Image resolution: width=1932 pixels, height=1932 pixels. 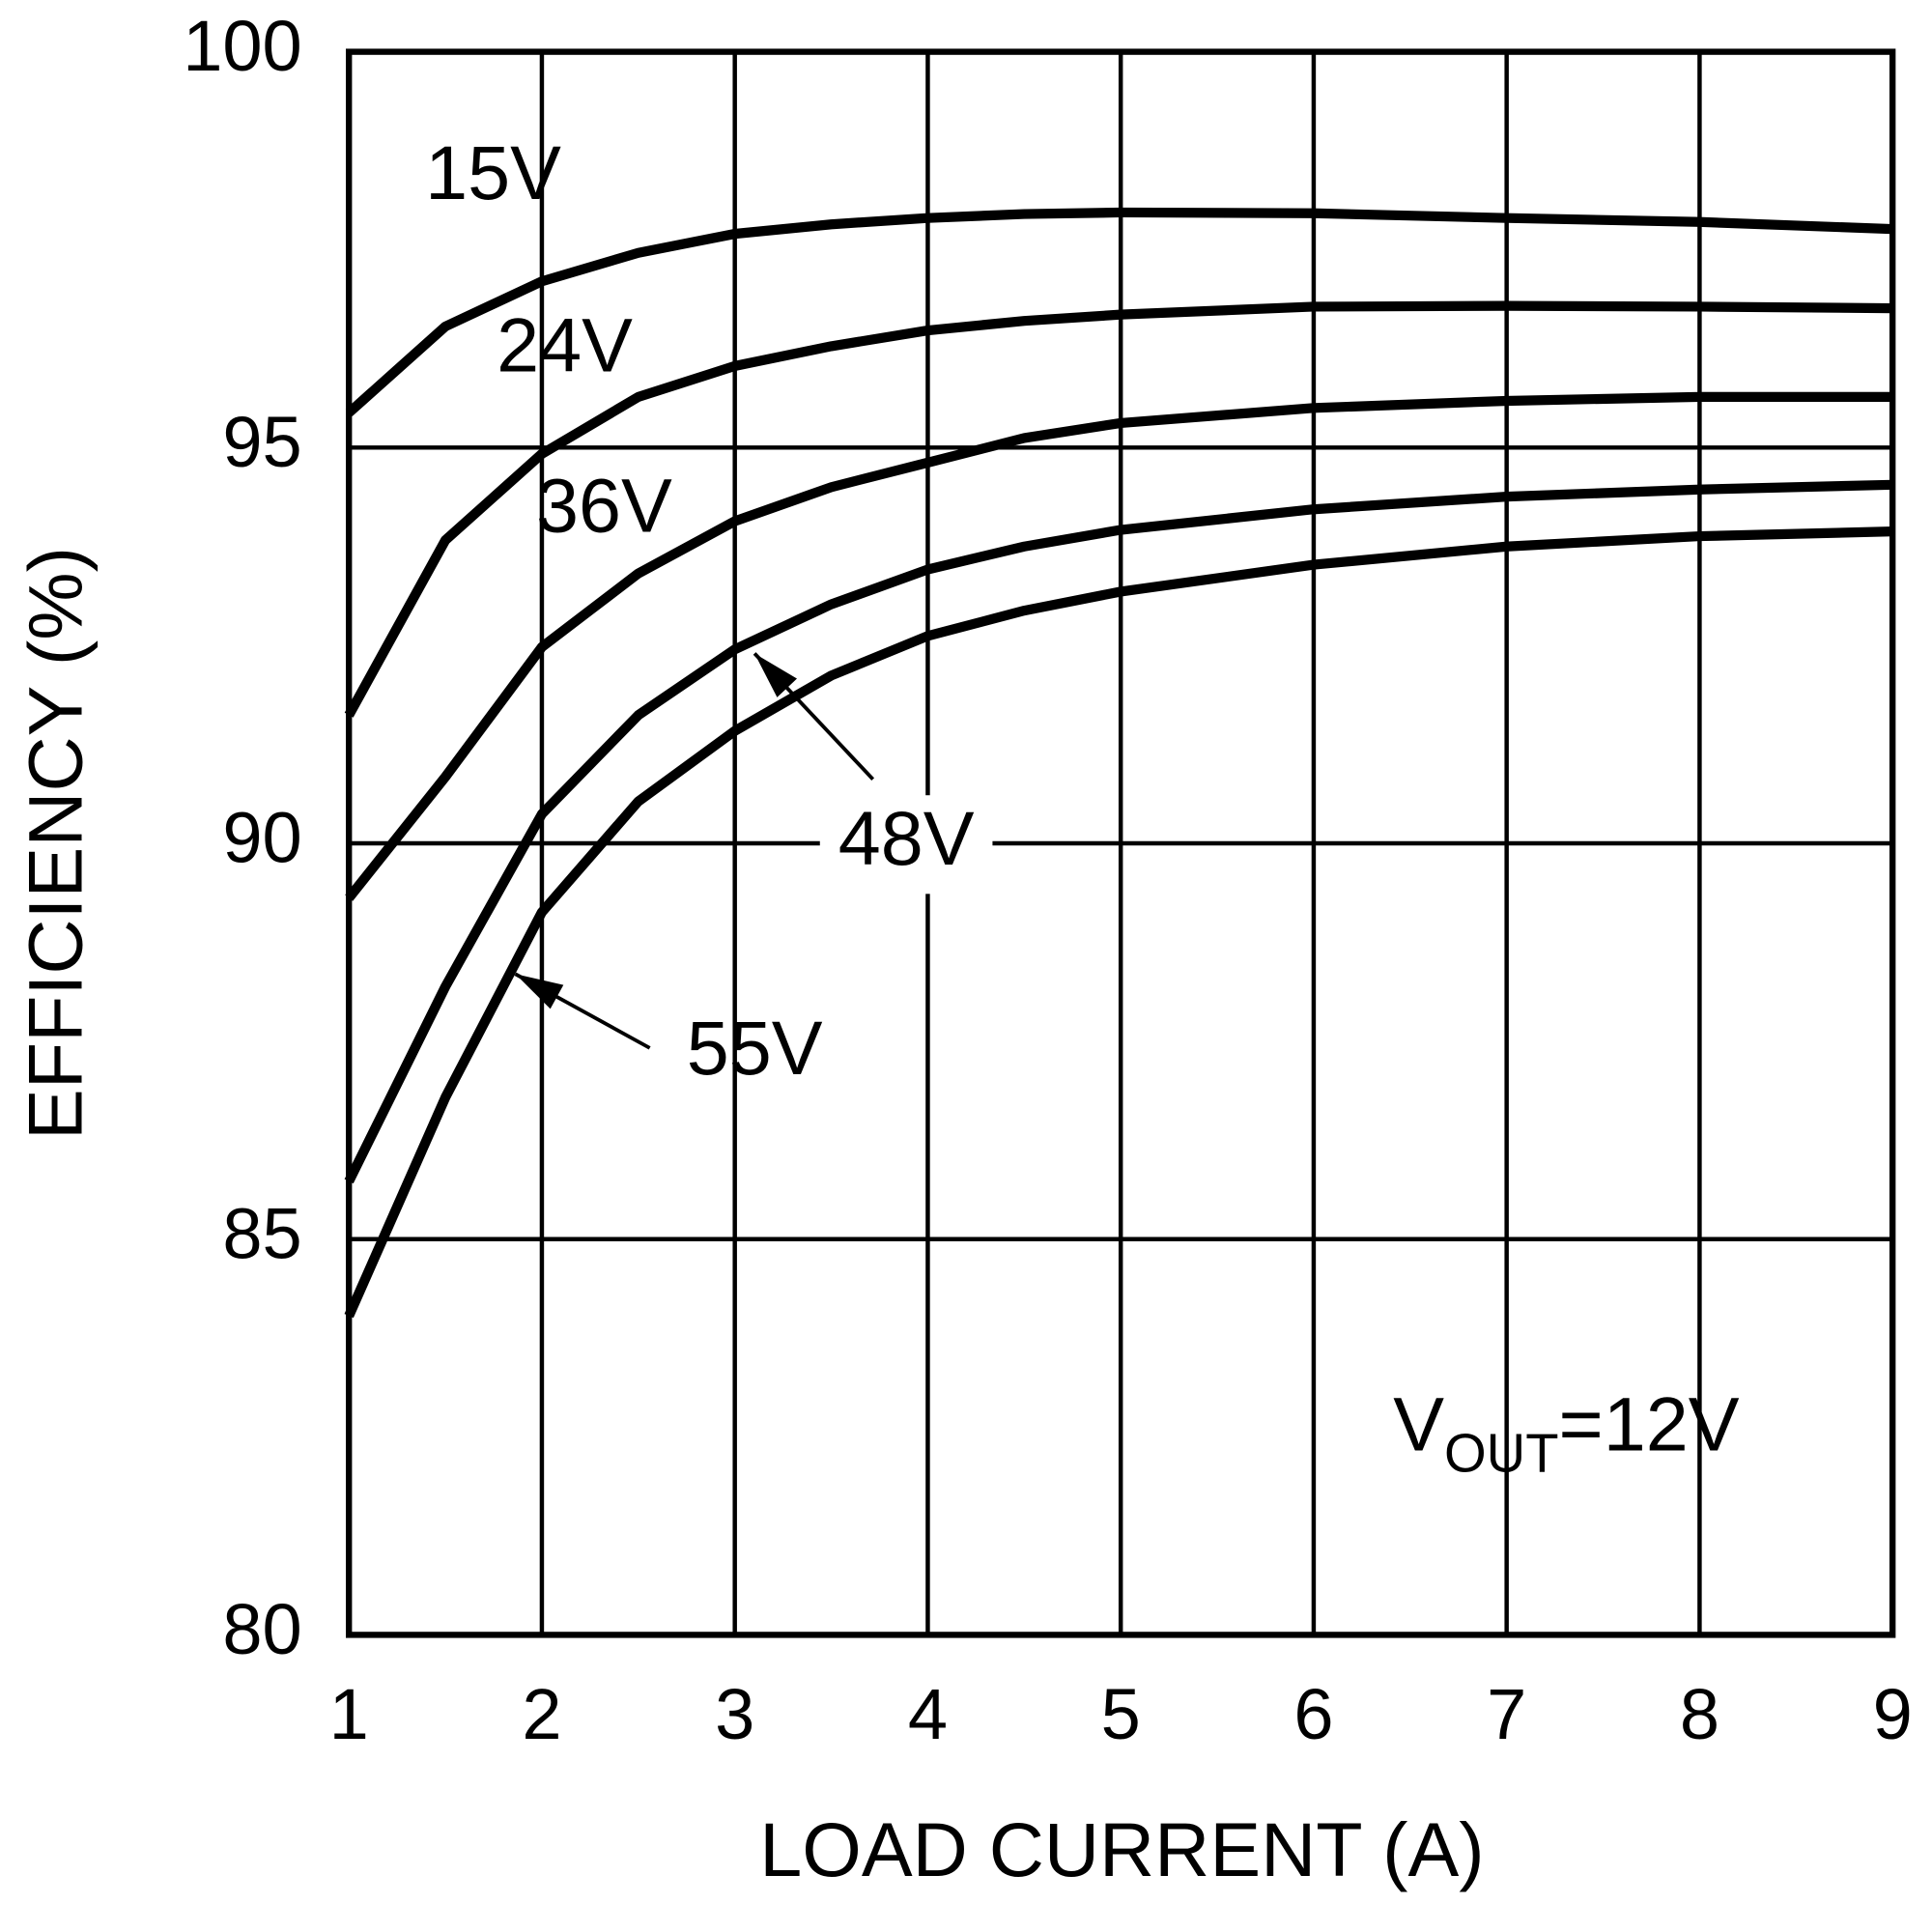 I want to click on x-tick-label: 2, so click(x=541, y=1714).